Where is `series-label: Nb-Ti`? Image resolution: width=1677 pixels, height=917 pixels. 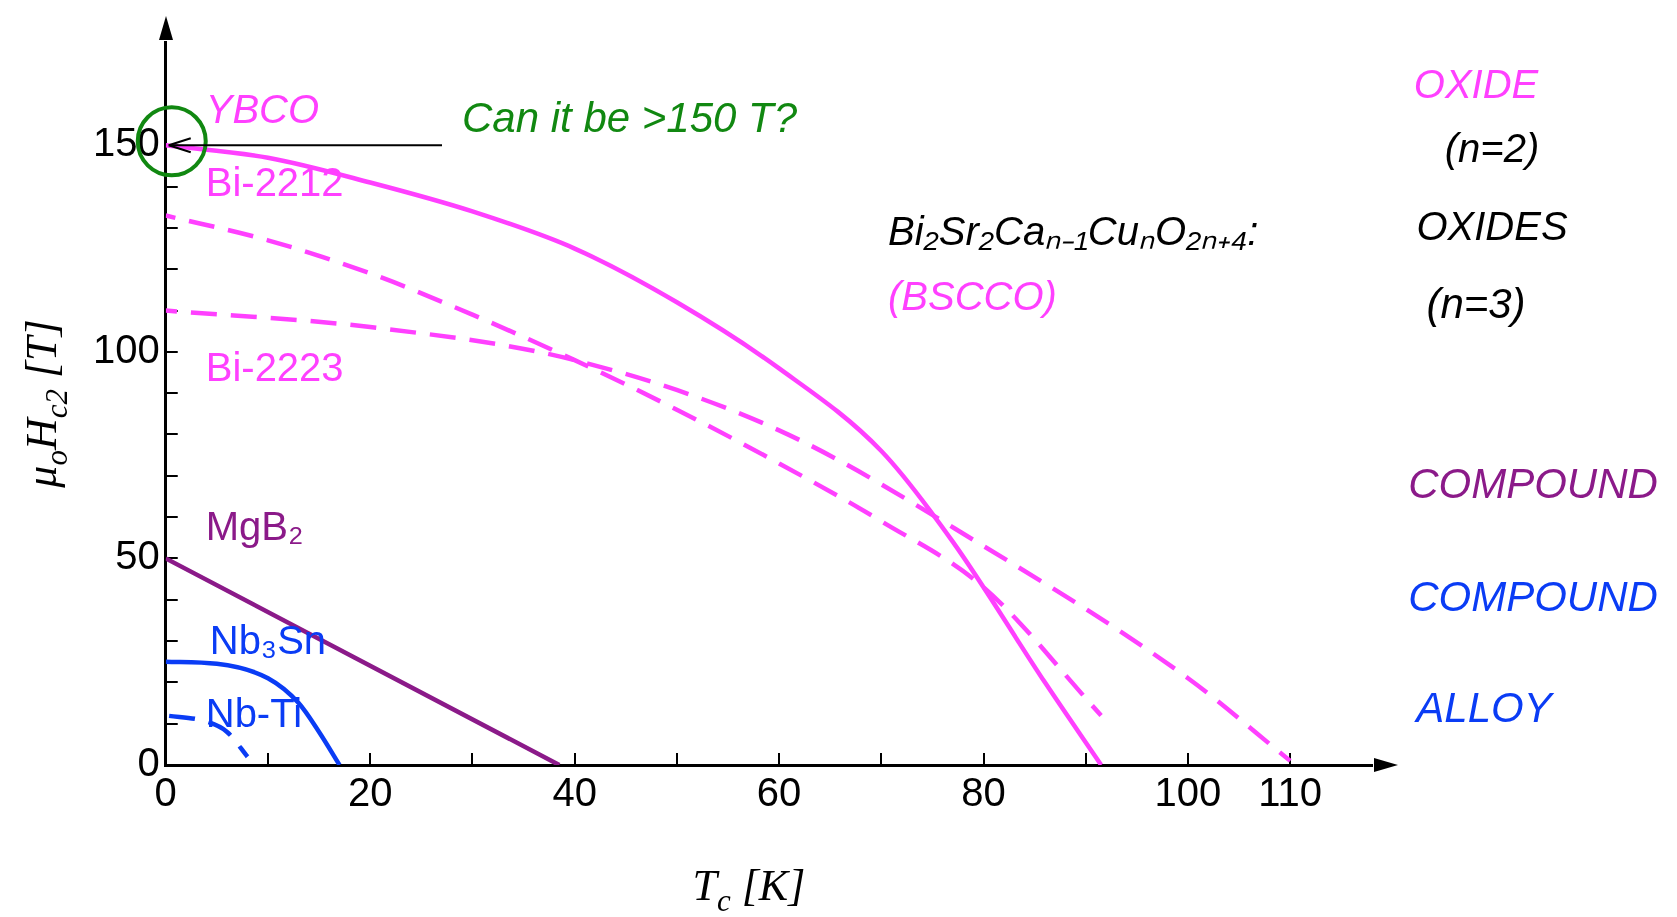
series-label: Nb-Ti is located at coordinates (254, 713).